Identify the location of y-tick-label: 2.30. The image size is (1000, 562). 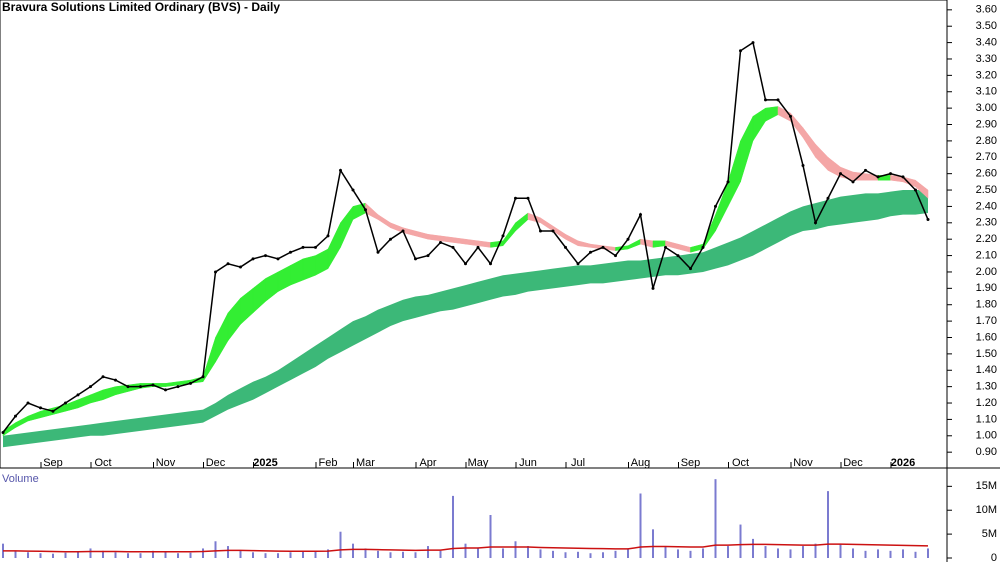
(986, 223).